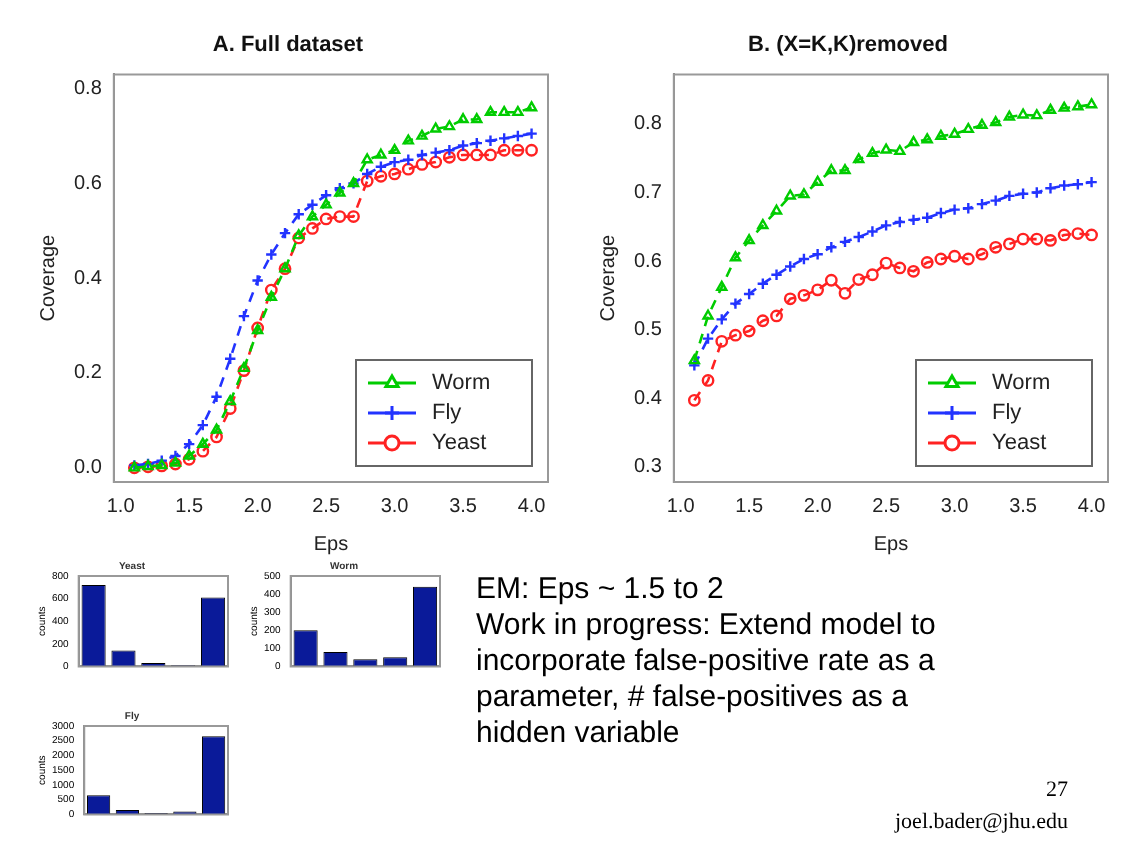 This screenshot has height=852, width=1124. I want to click on chart-title: B. (X=K,K)removed, so click(848, 45).